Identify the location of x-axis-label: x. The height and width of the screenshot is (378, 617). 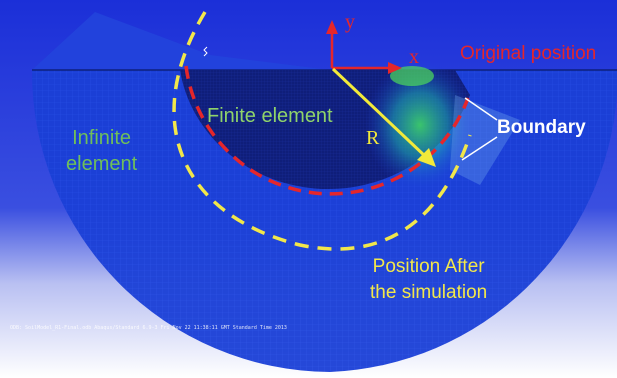
(414, 57).